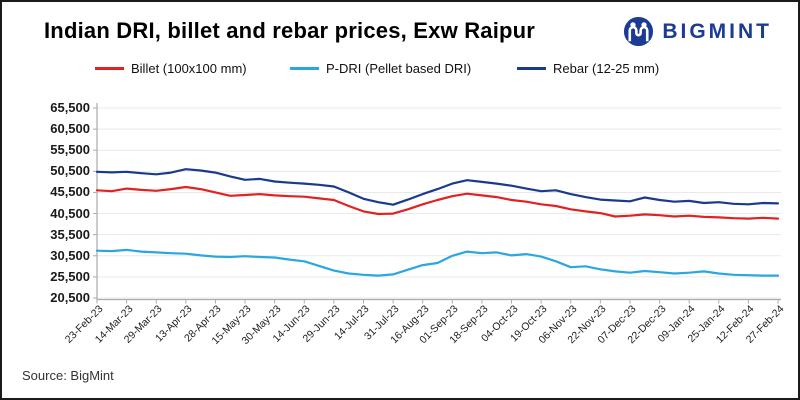  Describe the element at coordinates (70, 107) in the screenshot. I see `y-tick-label: 65,500` at that location.